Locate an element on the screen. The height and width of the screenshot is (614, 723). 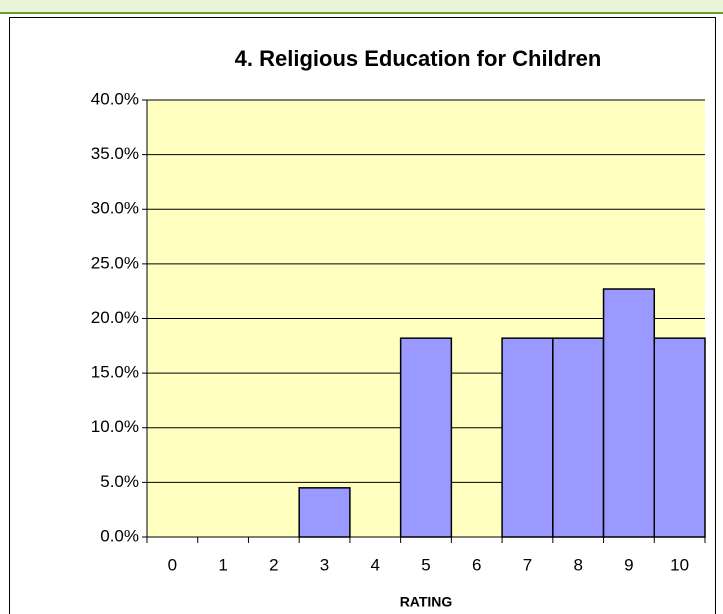
x-tick-label: 10 is located at coordinates (679, 564).